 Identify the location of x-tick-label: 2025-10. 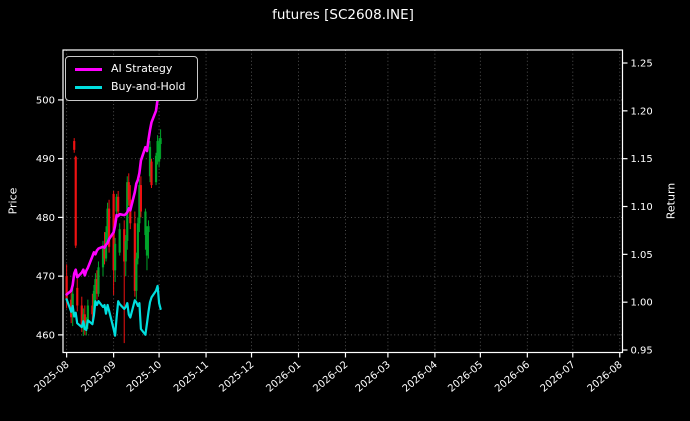
(144, 376).